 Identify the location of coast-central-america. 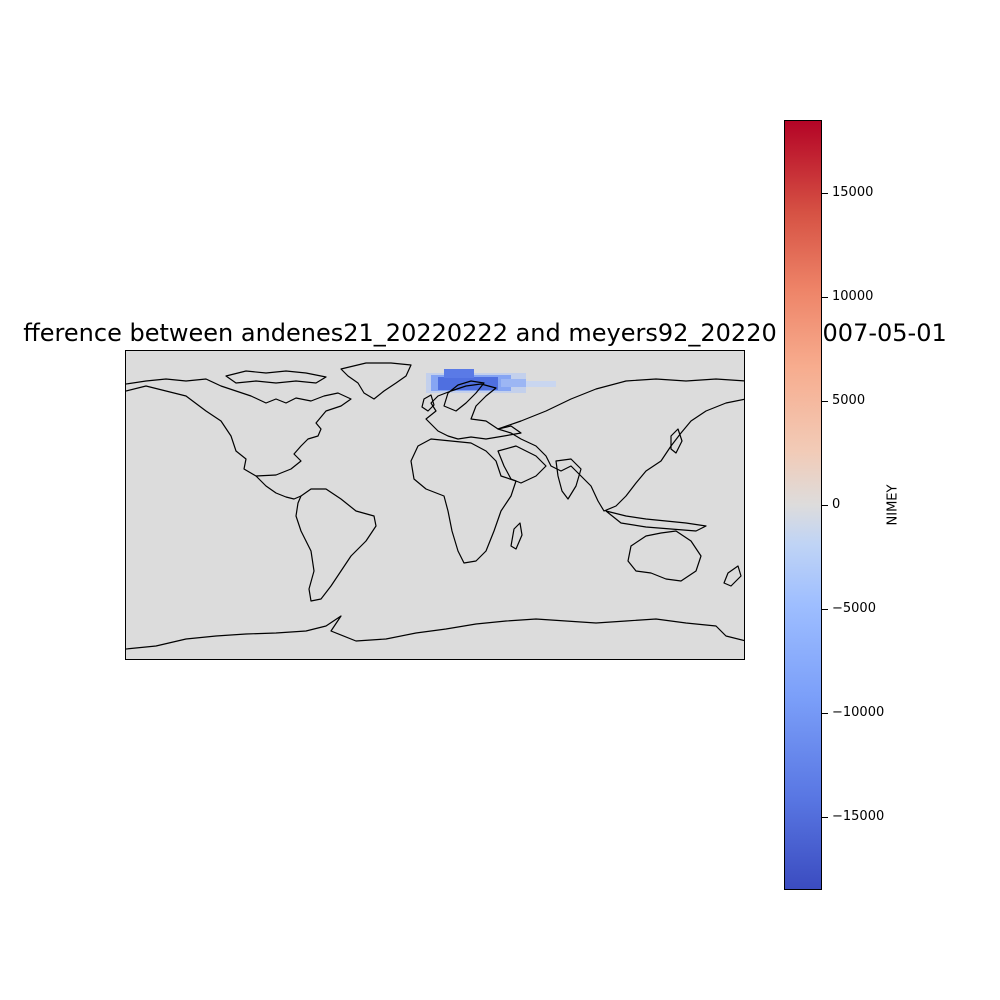
(278, 487).